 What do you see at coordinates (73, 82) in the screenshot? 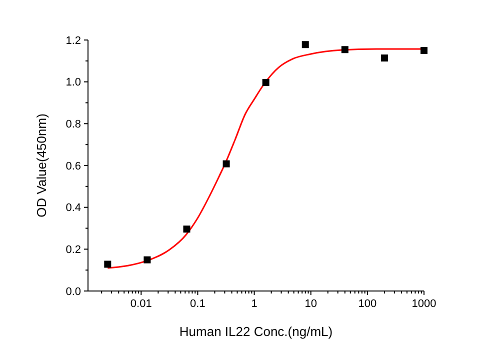
I see `y-tick-label: 1.0` at bounding box center [73, 82].